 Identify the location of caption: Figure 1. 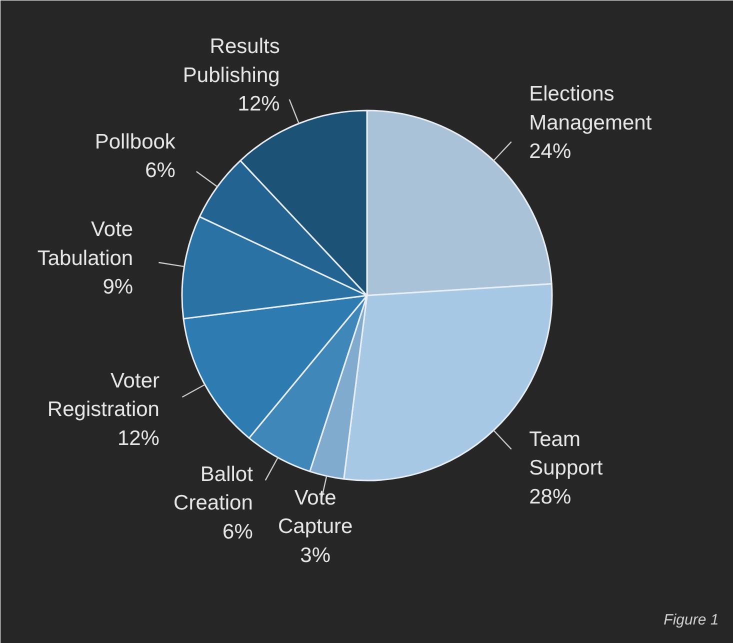
(691, 620).